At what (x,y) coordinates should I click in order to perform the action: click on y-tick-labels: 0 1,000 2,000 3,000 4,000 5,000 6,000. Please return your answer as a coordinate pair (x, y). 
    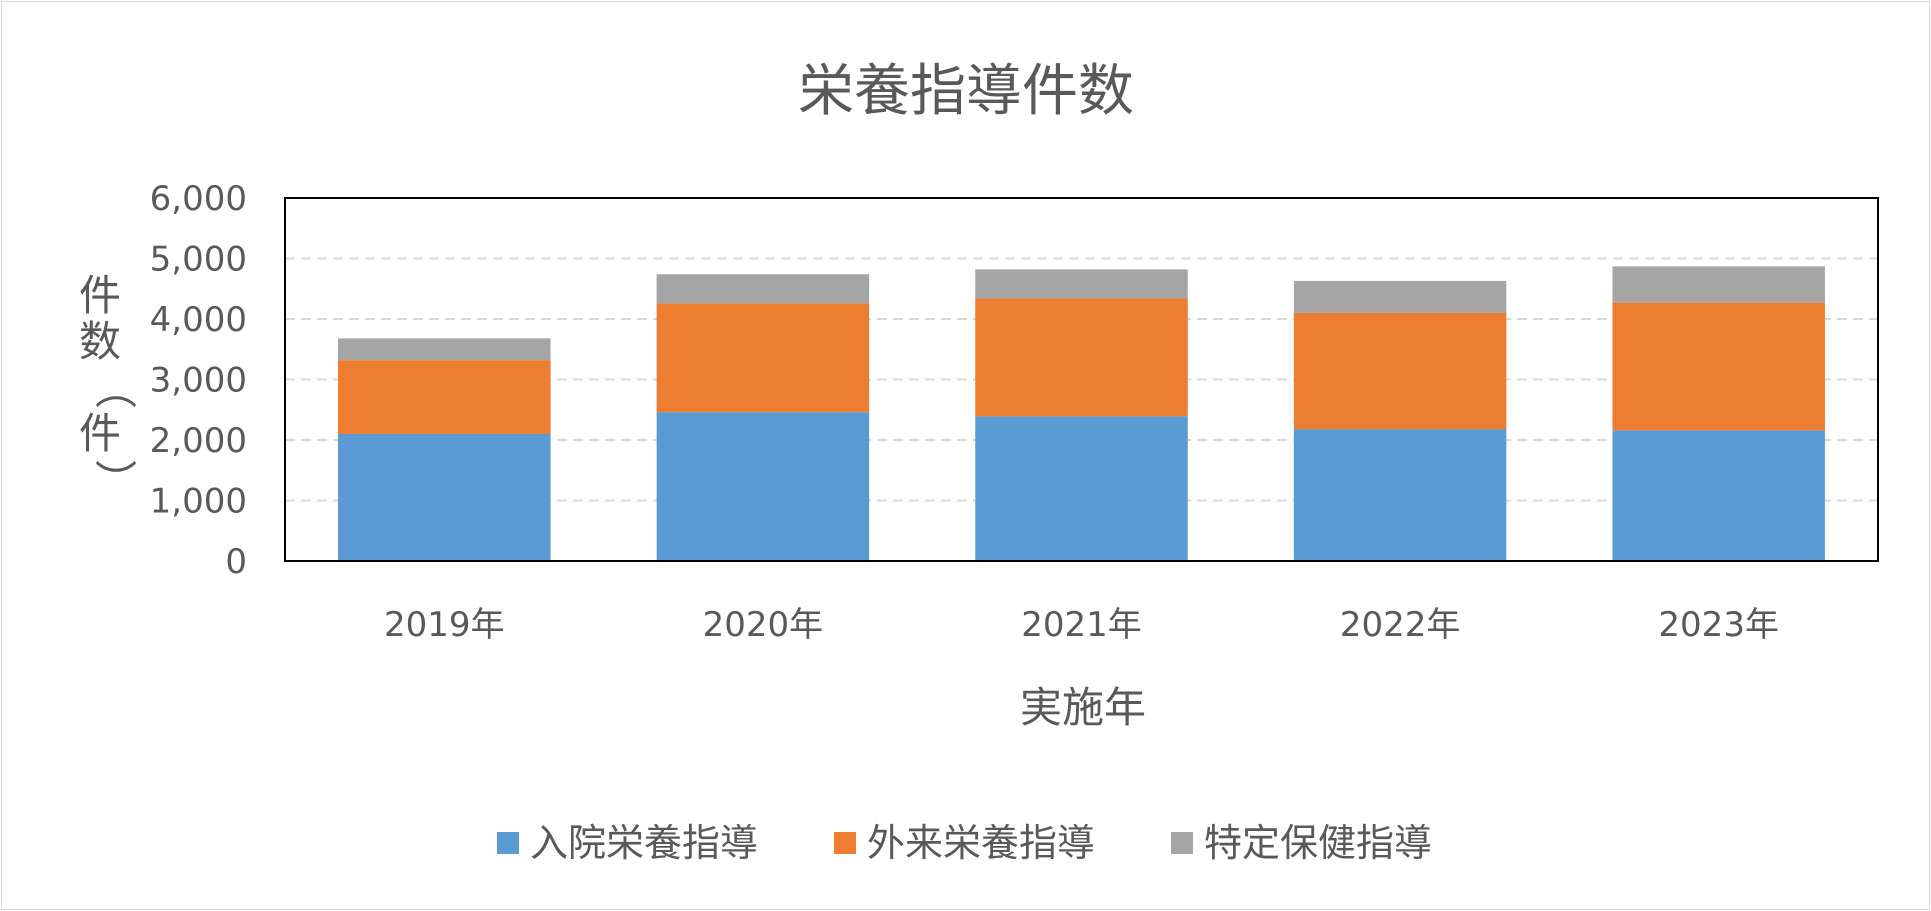
    Looking at the image, I should click on (198, 380).